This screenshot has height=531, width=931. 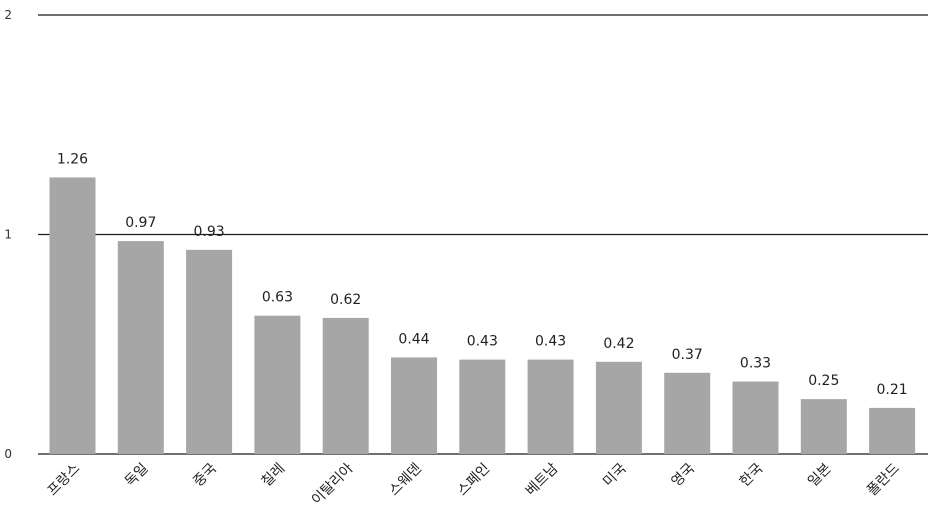 What do you see at coordinates (755, 364) in the screenshot?
I see `value-label: 0.33` at bounding box center [755, 364].